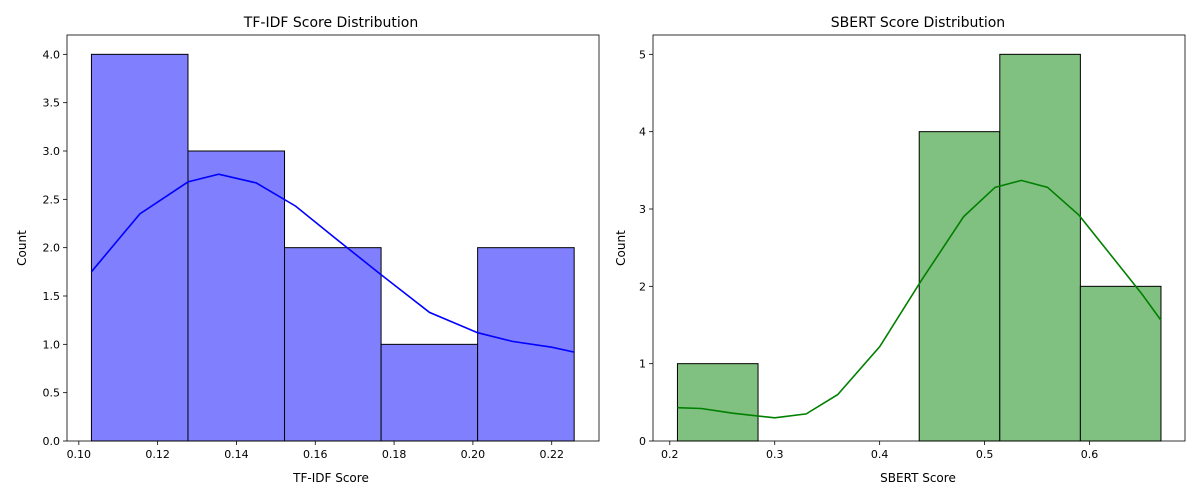 The image size is (1200, 500). What do you see at coordinates (52, 296) in the screenshot?
I see `y-tick-label: 1.5` at bounding box center [52, 296].